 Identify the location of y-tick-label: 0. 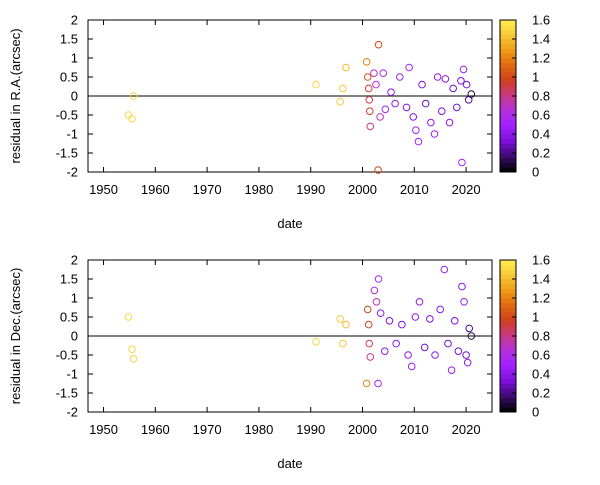
(74, 336).